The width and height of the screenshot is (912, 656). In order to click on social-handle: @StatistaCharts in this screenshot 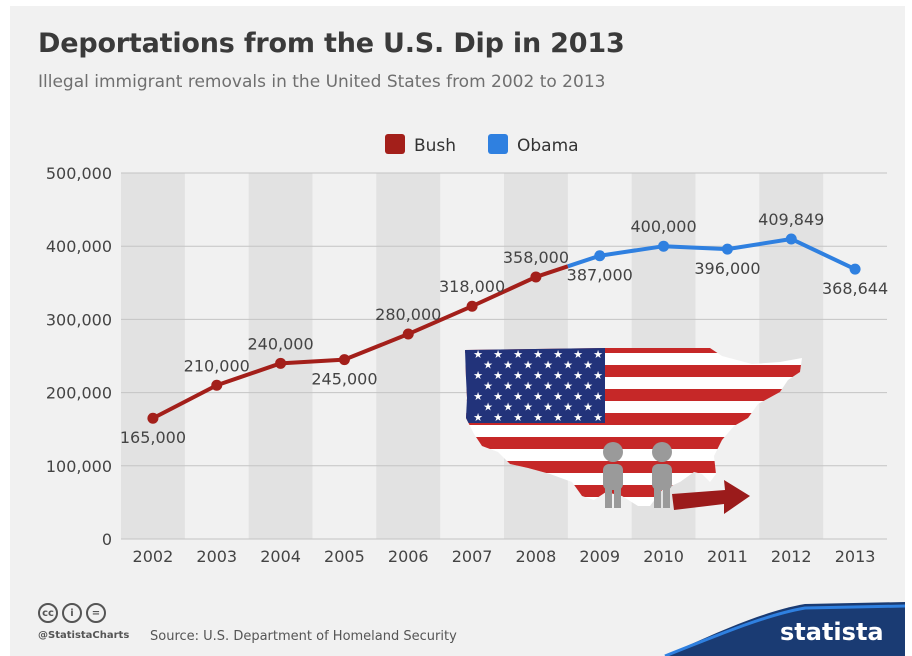, I will do `click(84, 635)`.